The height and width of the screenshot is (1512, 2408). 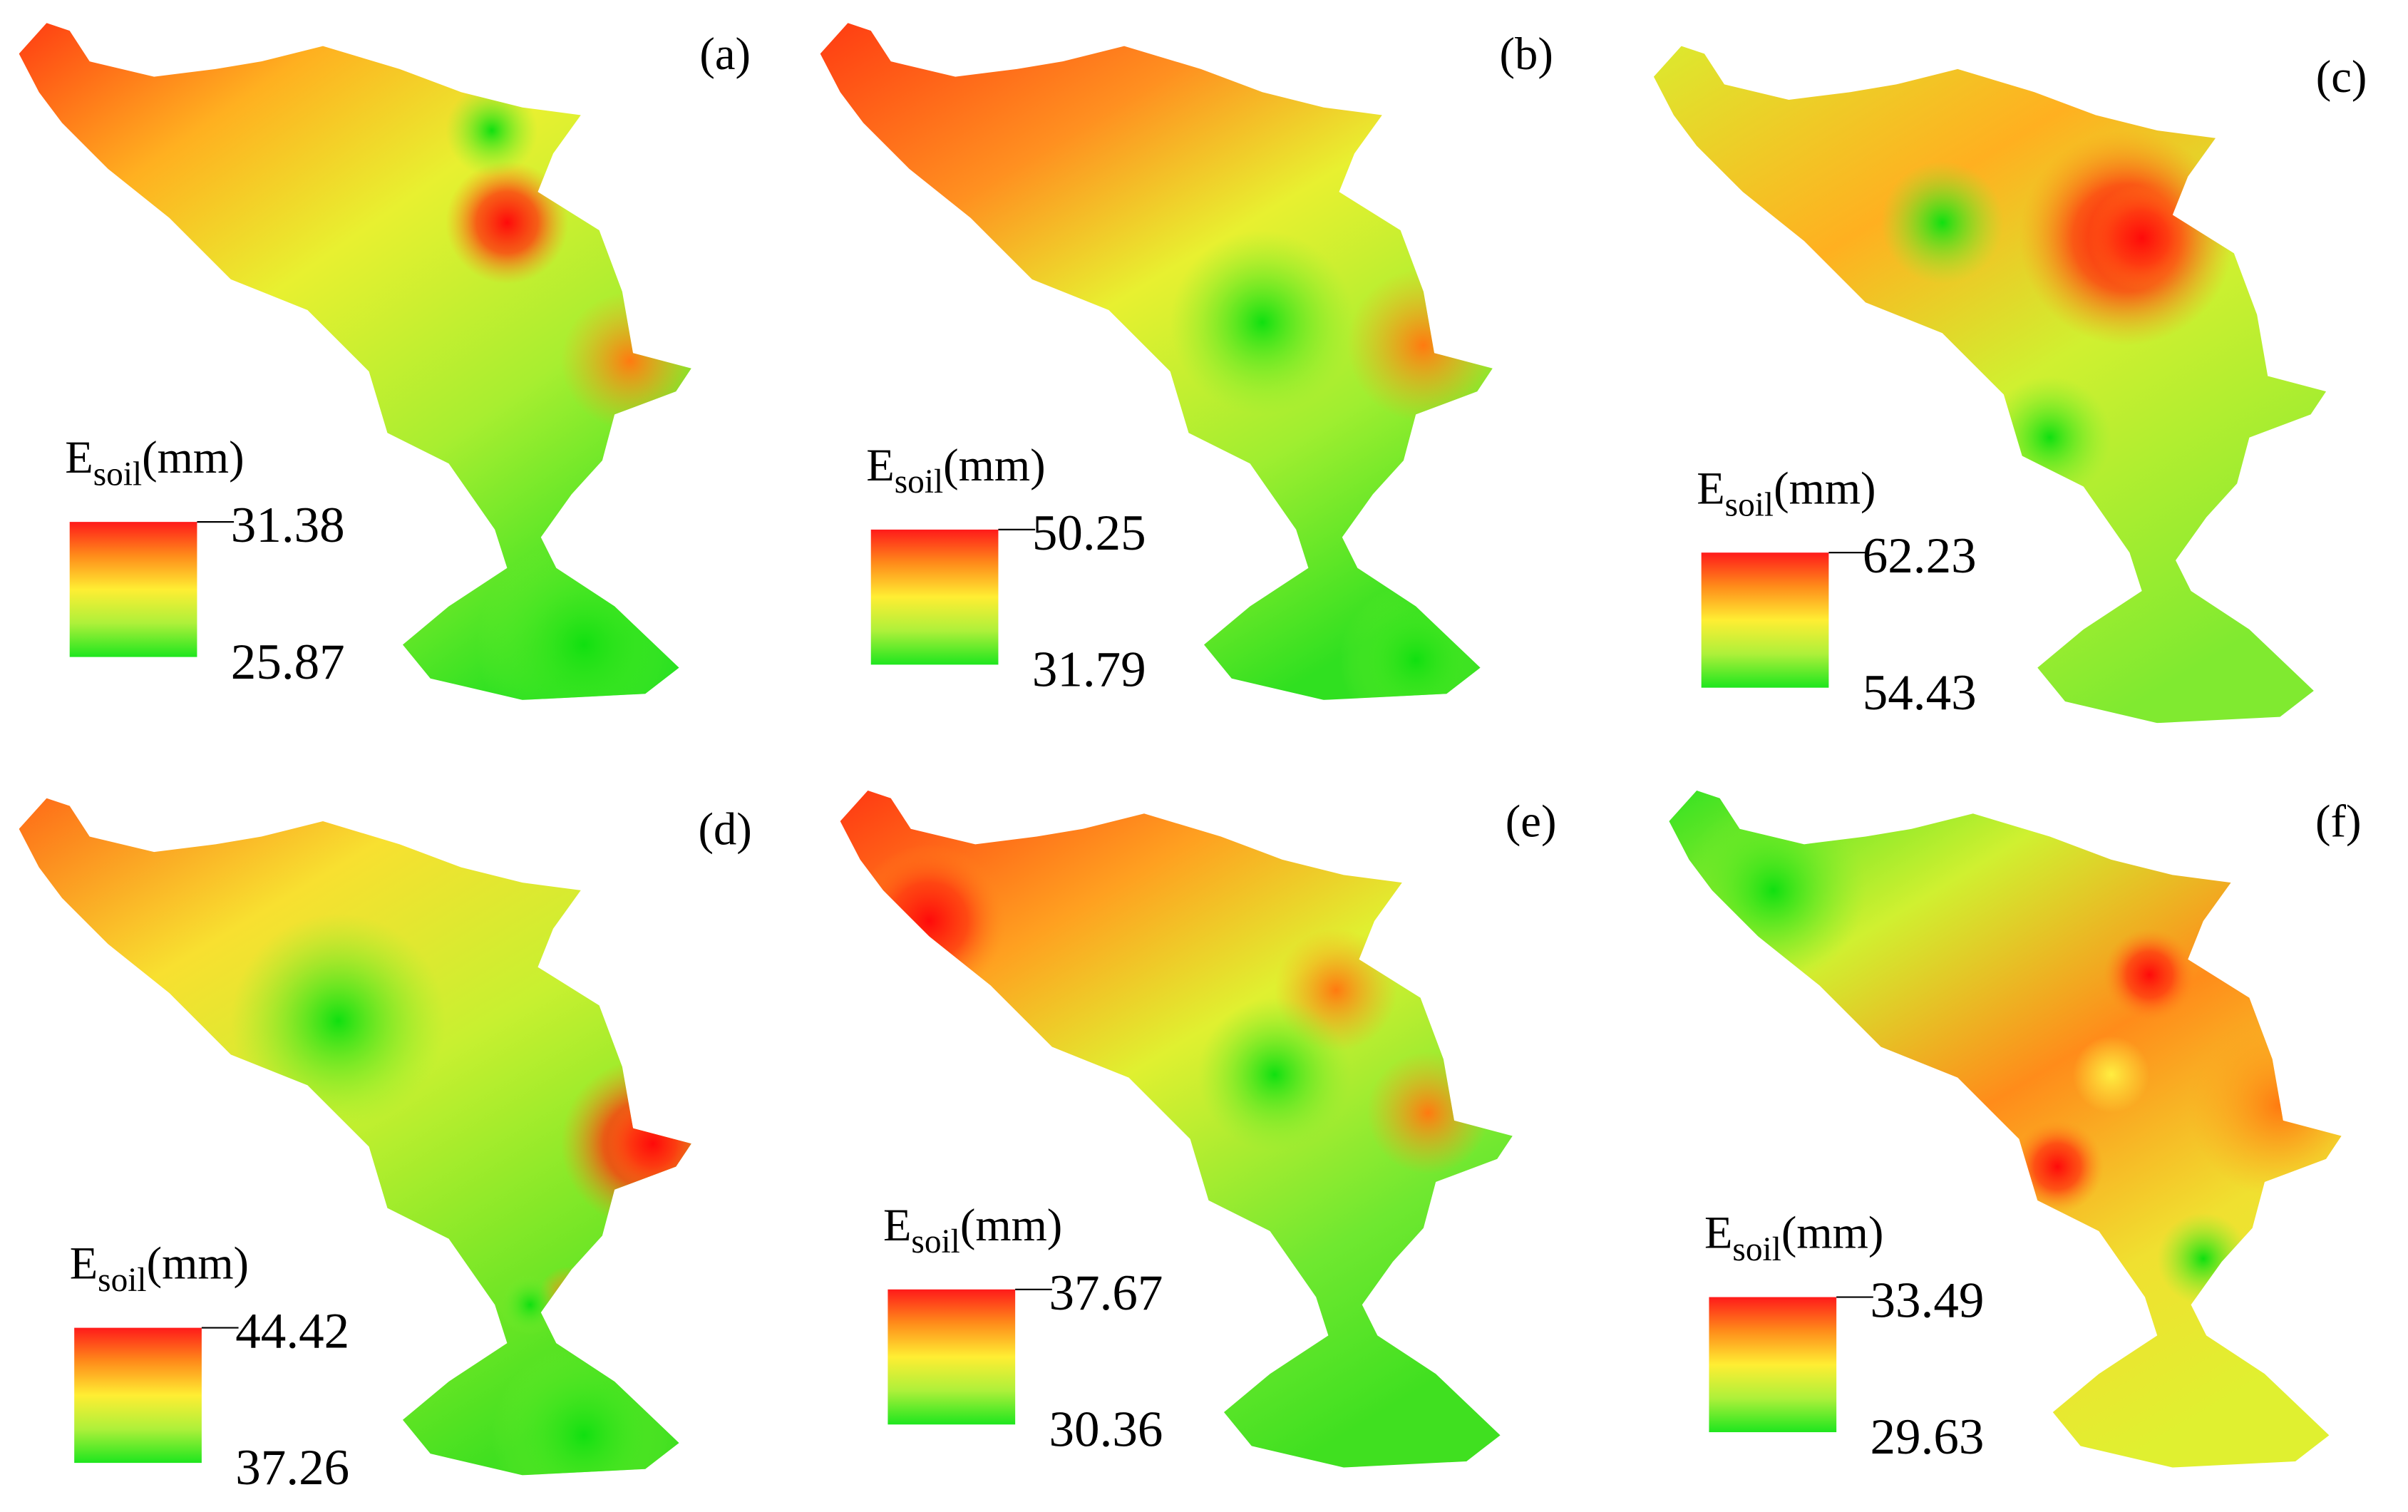 What do you see at coordinates (288, 525) in the screenshot?
I see `legend-max: 31.38` at bounding box center [288, 525].